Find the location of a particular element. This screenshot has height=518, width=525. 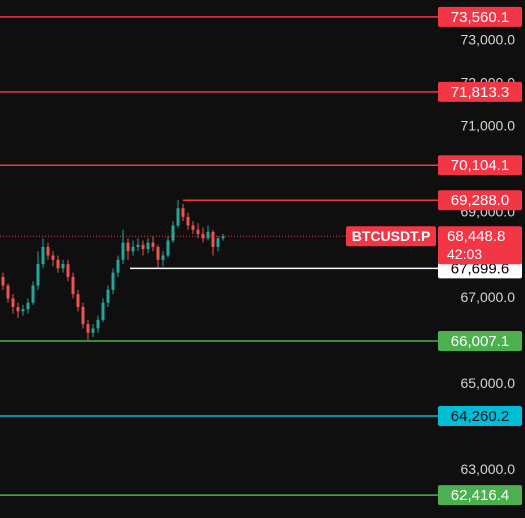

level-label: 70,104.1 is located at coordinates (480, 165).